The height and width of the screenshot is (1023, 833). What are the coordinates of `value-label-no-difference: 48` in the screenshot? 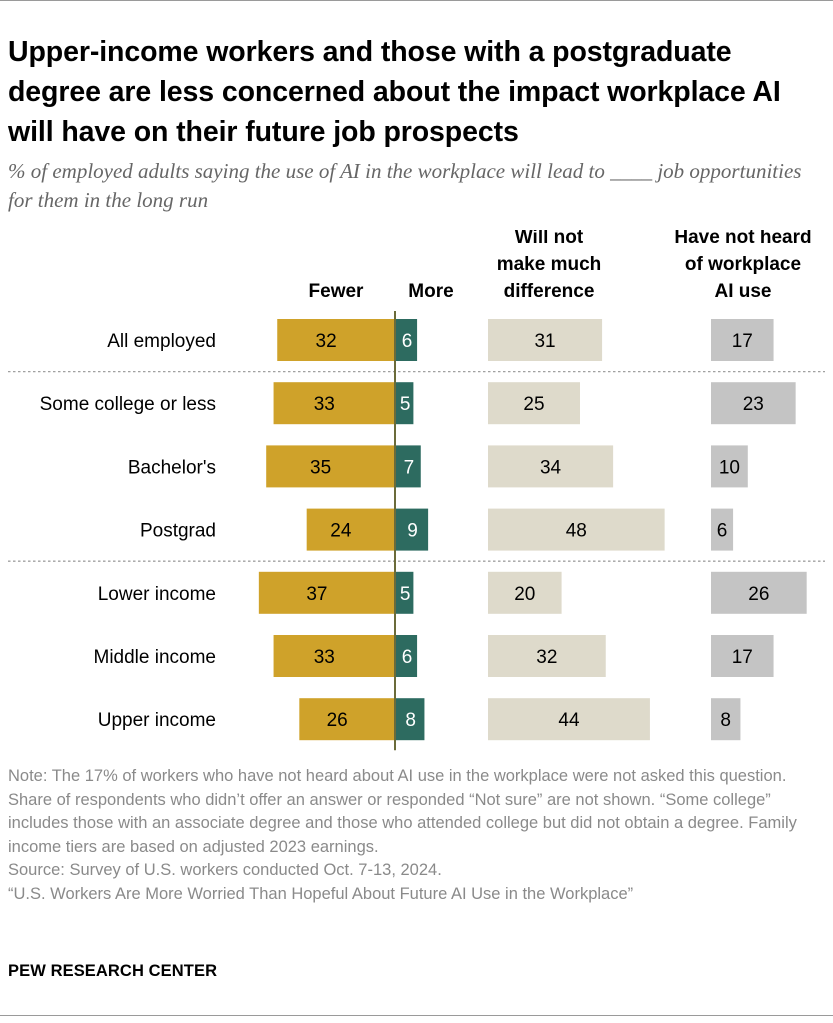 It's located at (576, 531).